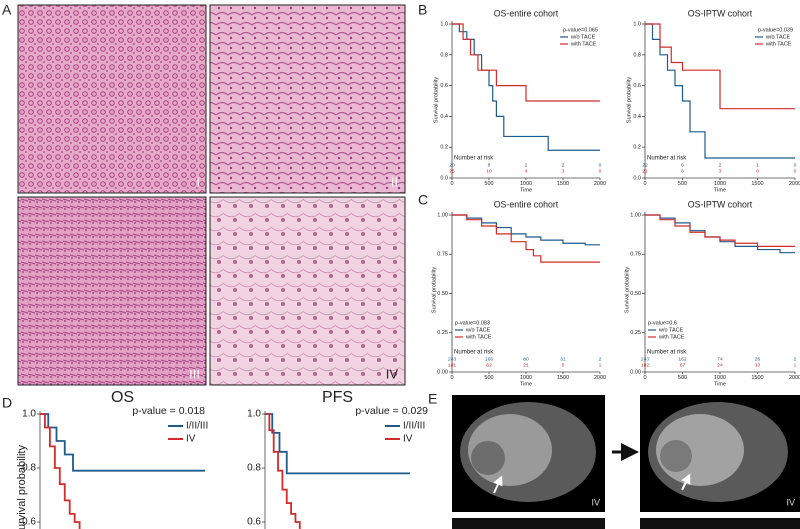 The height and width of the screenshot is (529, 800). I want to click on y-tick-label: 0.00, so click(442, 372).